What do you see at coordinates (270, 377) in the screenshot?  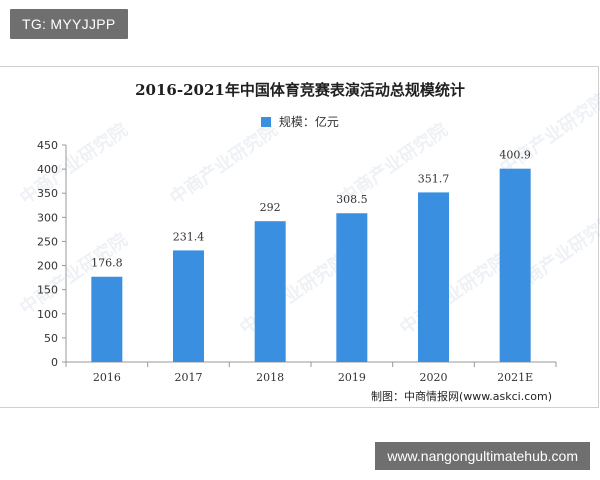 I see `x-tick-label: 2018` at bounding box center [270, 377].